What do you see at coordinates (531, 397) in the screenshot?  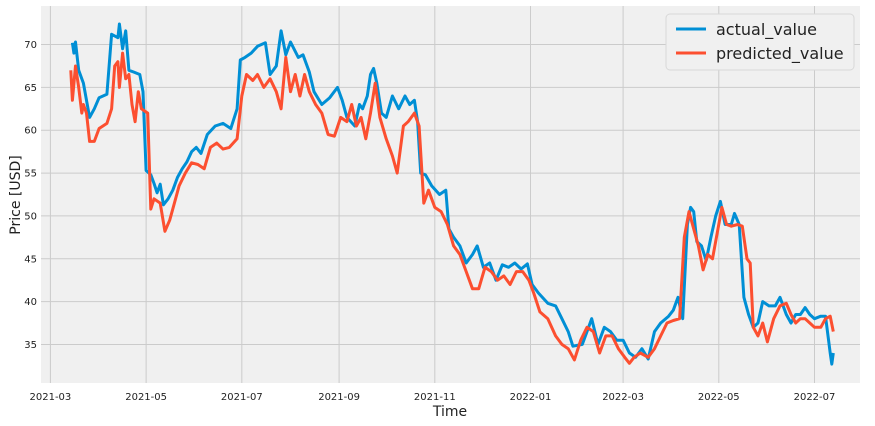 I see `x-tick-label: 2022-01` at bounding box center [531, 397].